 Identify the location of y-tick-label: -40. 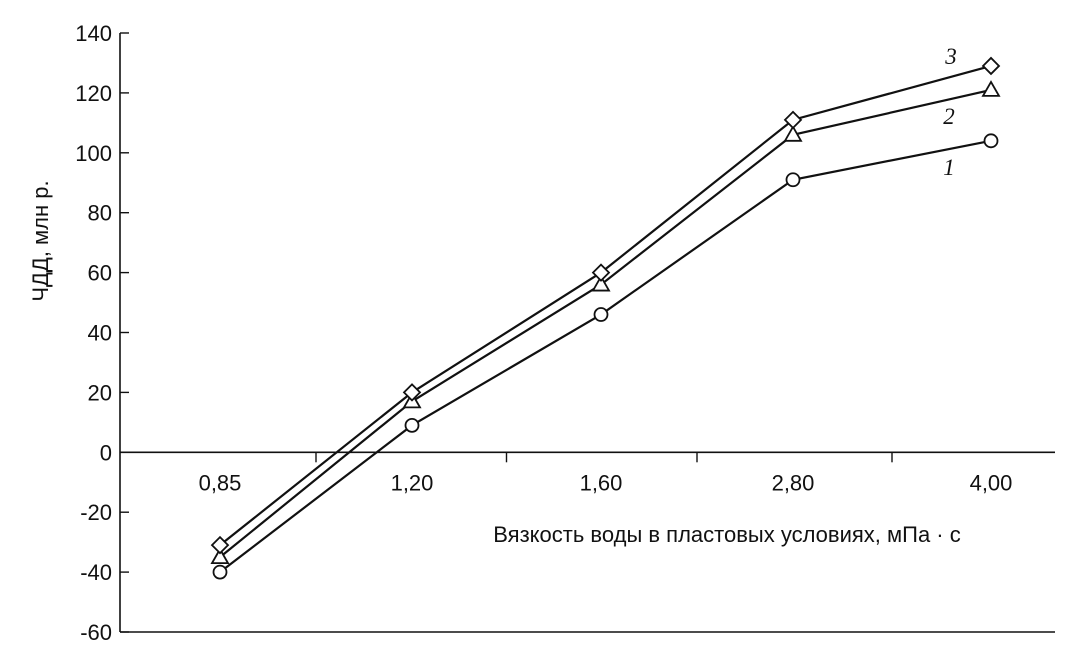
(96, 572).